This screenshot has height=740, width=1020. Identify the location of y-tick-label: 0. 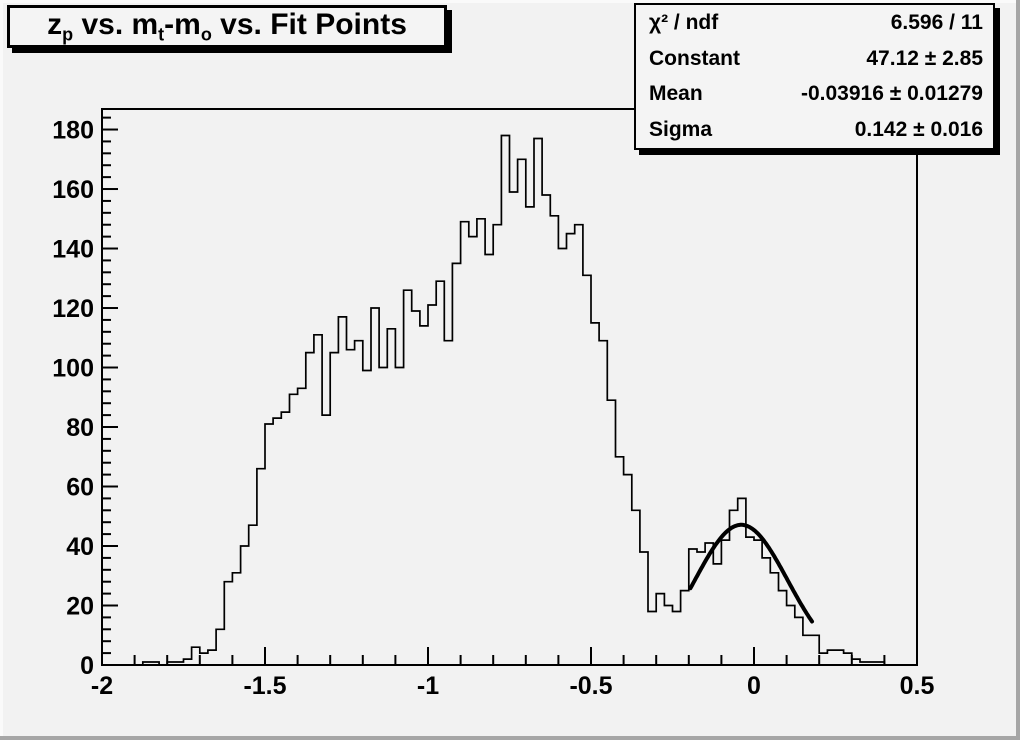
(87, 666).